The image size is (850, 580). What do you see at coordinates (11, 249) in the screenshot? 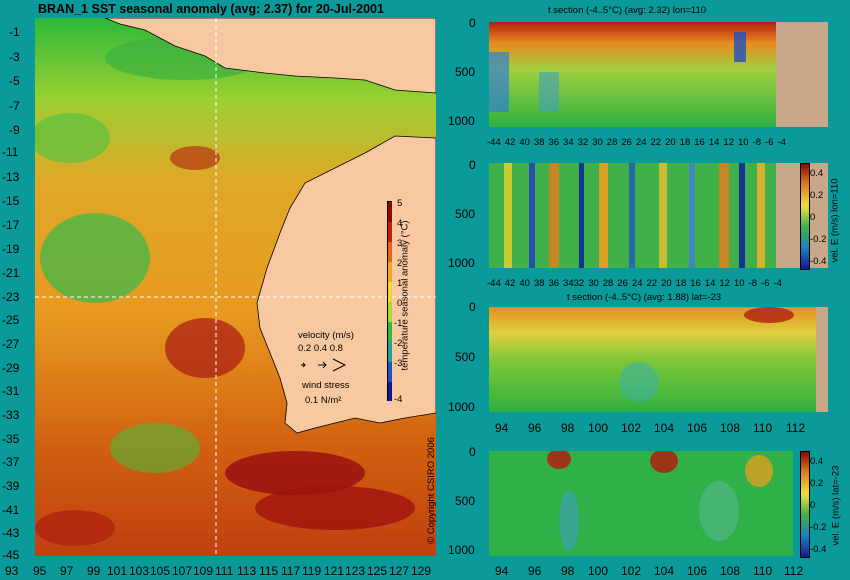
I see `lat-label: -19` at bounding box center [11, 249].